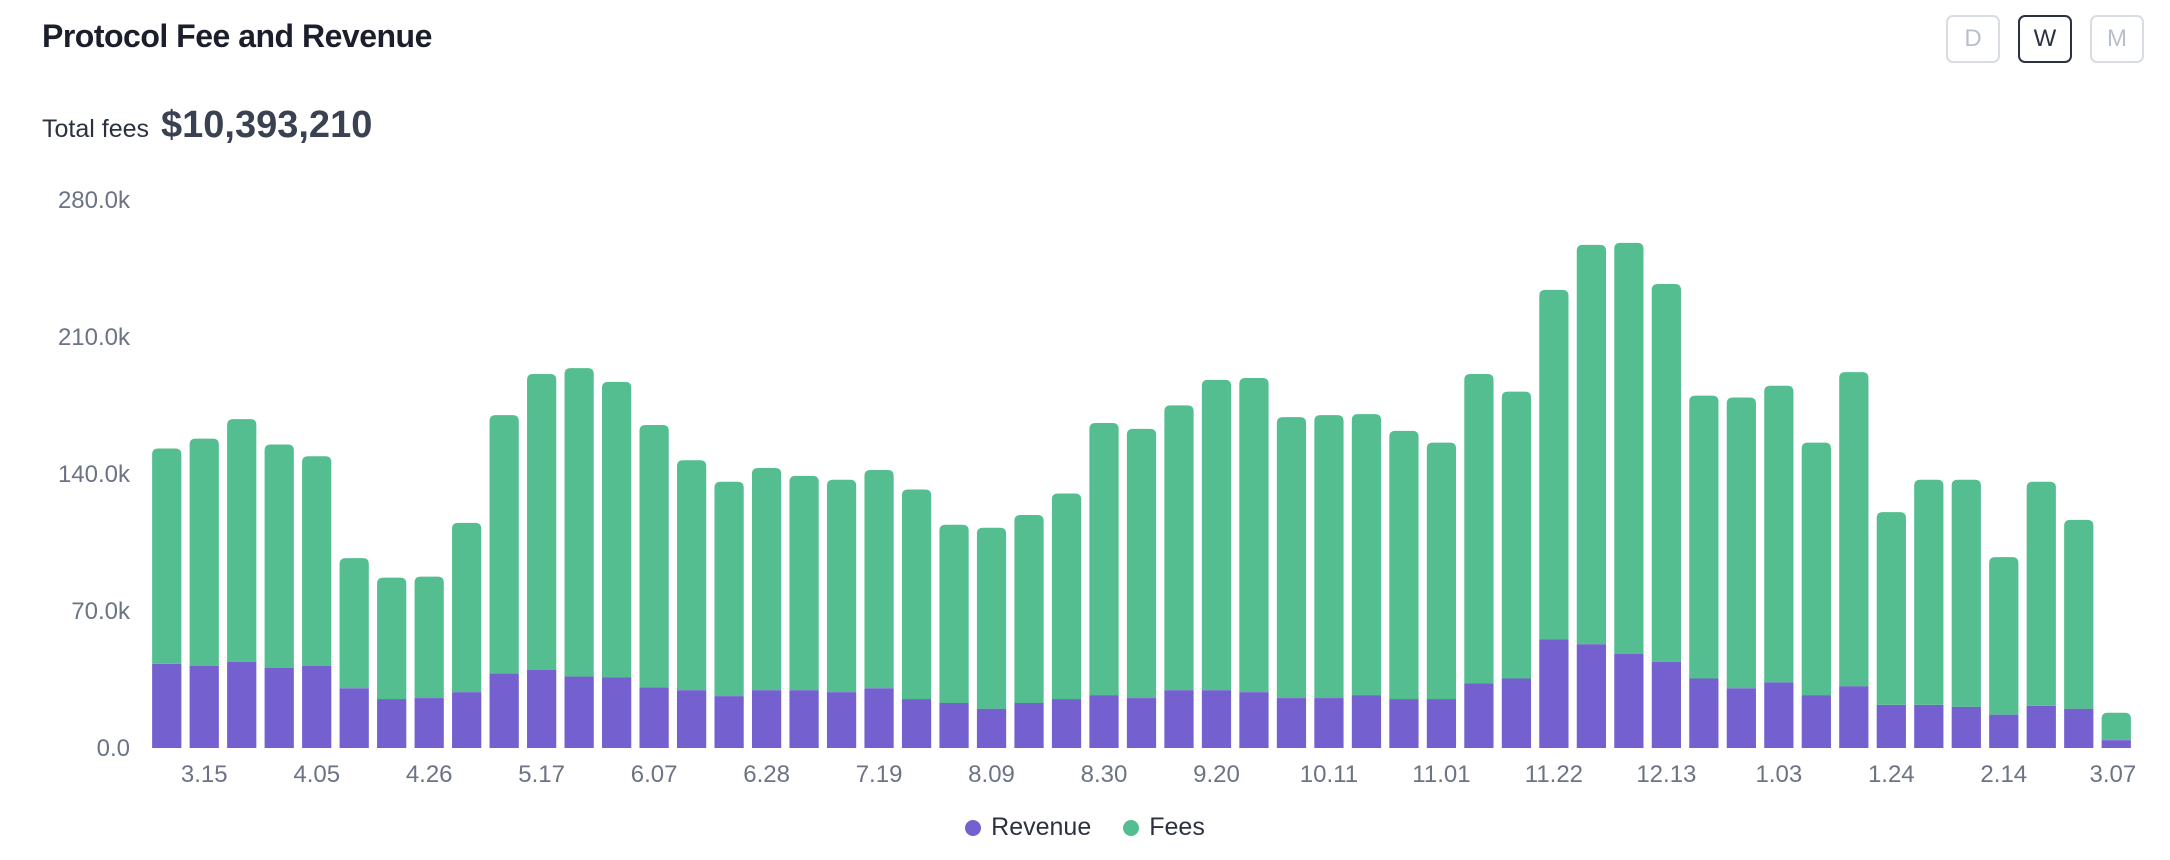  I want to click on period-day-button: D, so click(1973, 39).